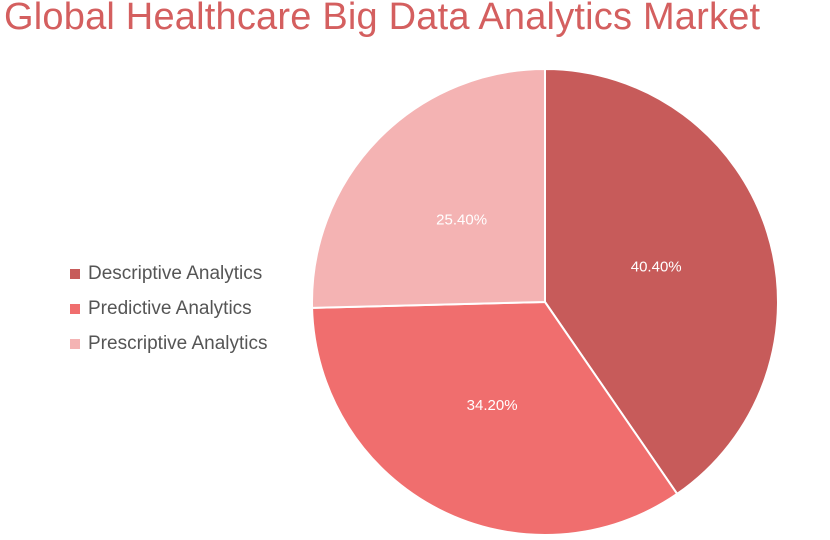 This screenshot has height=540, width=830. What do you see at coordinates (461, 220) in the screenshot?
I see `slice-value-label: 25.40%` at bounding box center [461, 220].